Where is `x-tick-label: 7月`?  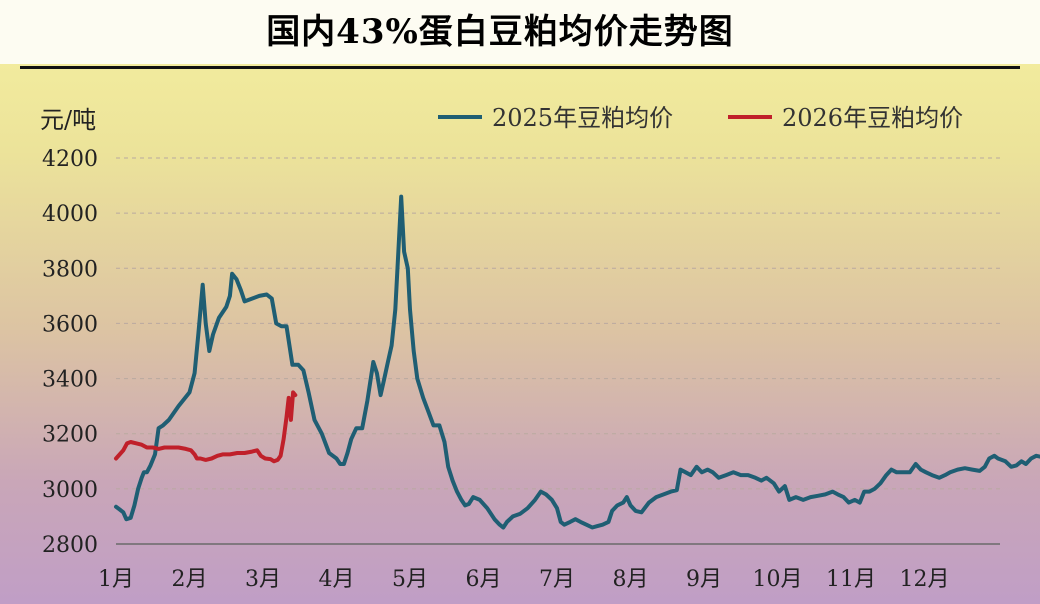 x-tick-label: 7月 is located at coordinates (557, 579).